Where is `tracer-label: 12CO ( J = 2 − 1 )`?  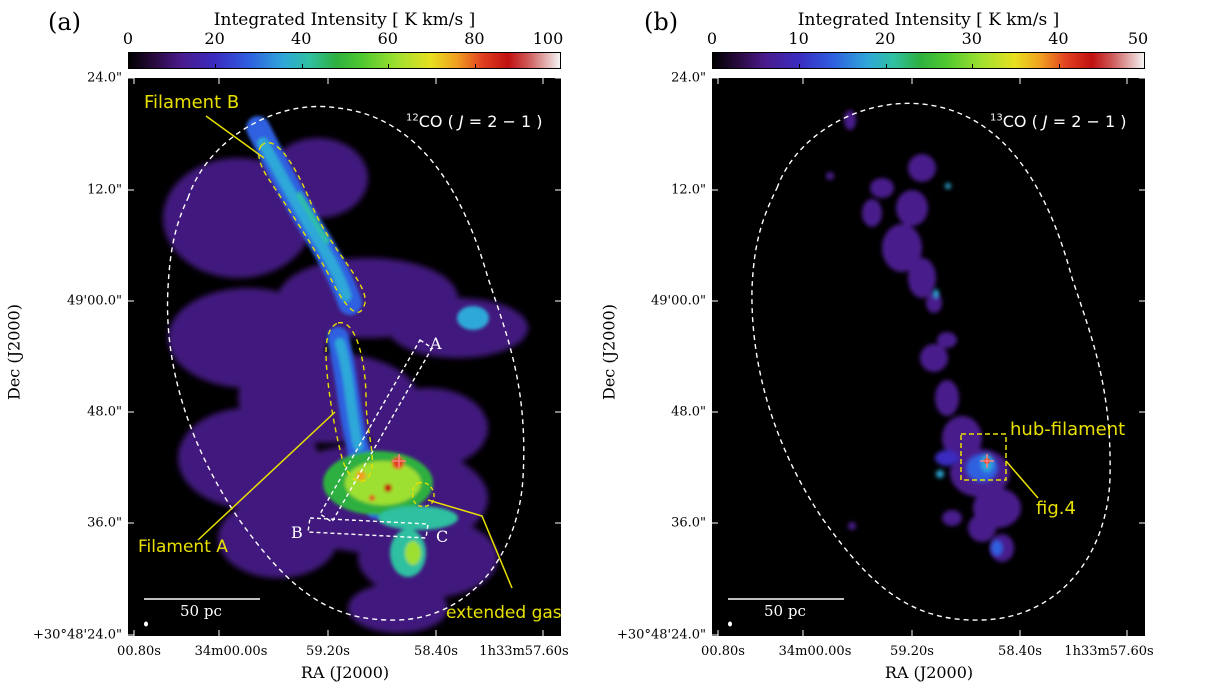 tracer-label: 12CO ( J = 2 − 1 ) is located at coordinates (474, 121).